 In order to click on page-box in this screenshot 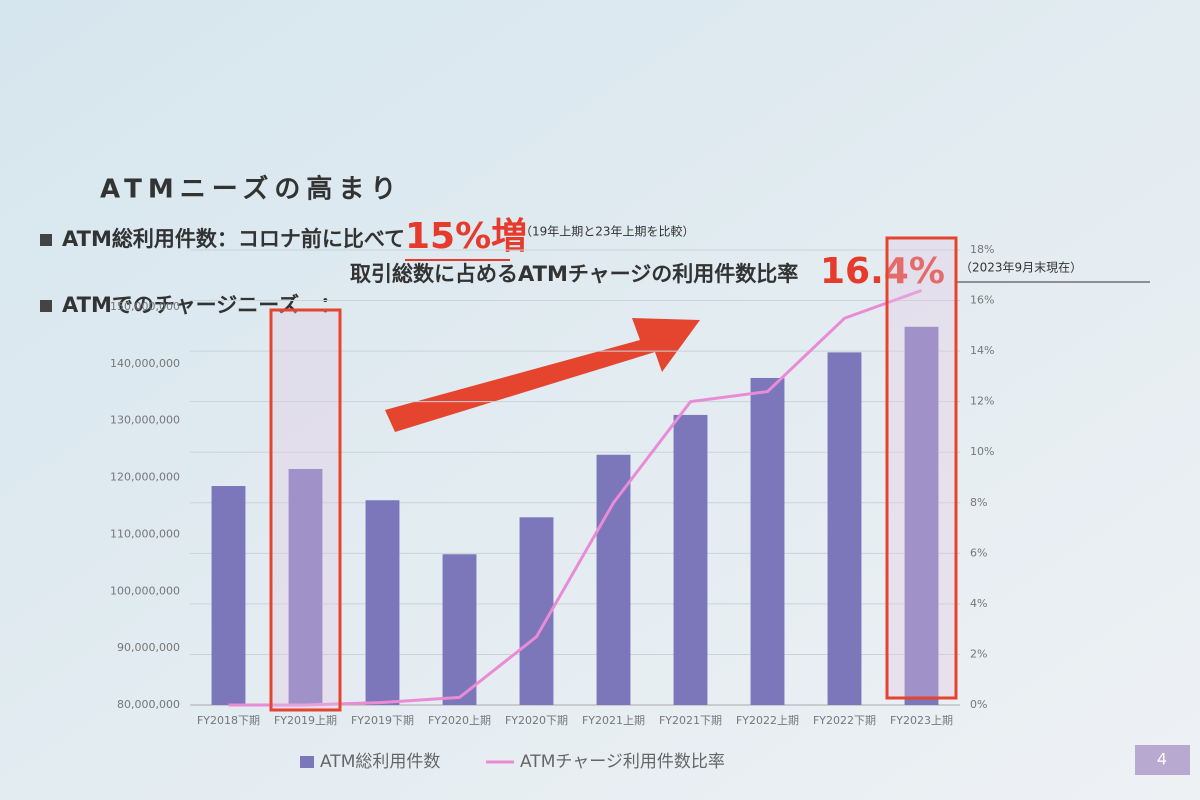, I will do `click(1162, 760)`.